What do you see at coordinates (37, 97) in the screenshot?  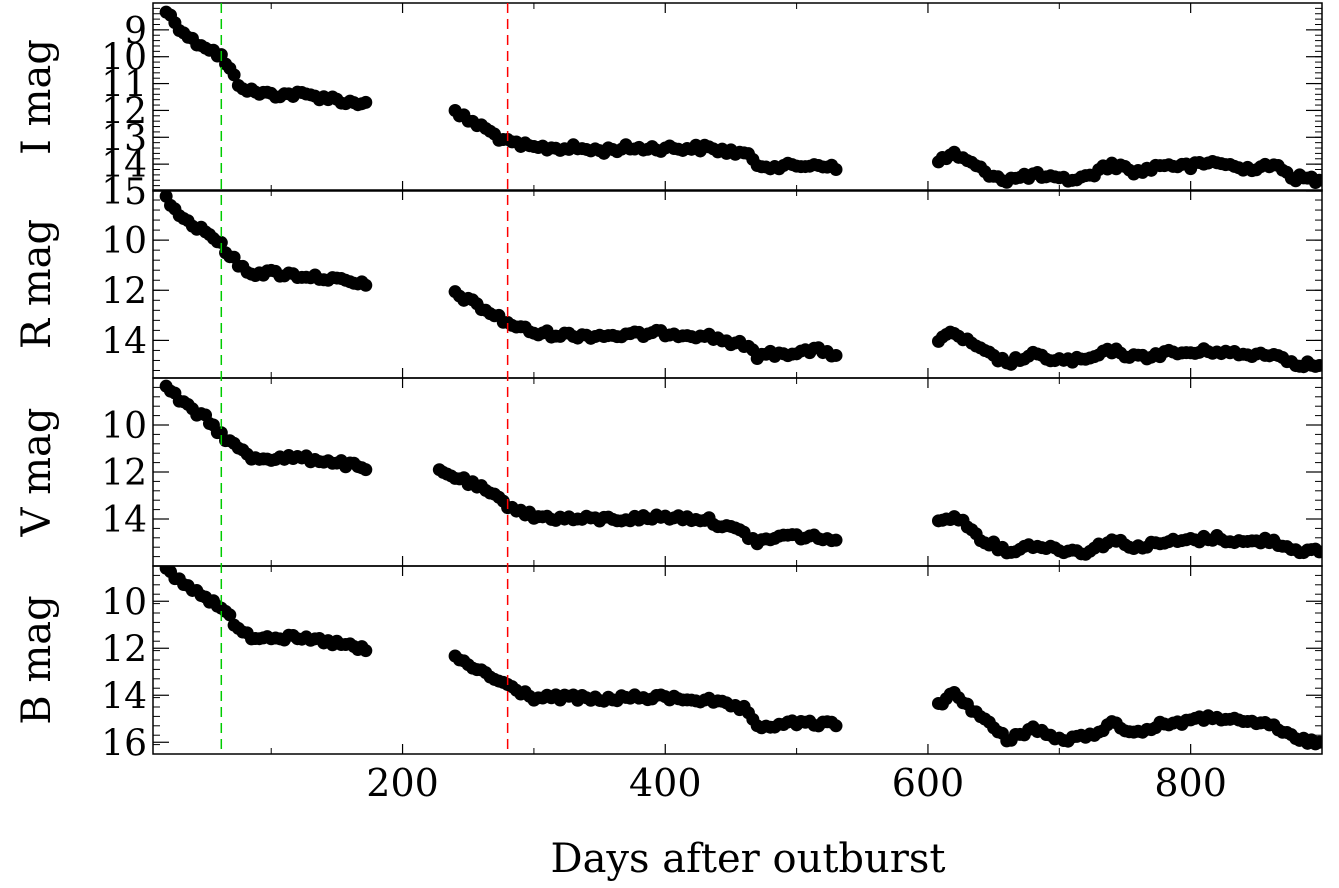 I see `y-axis-label: I mag` at bounding box center [37, 97].